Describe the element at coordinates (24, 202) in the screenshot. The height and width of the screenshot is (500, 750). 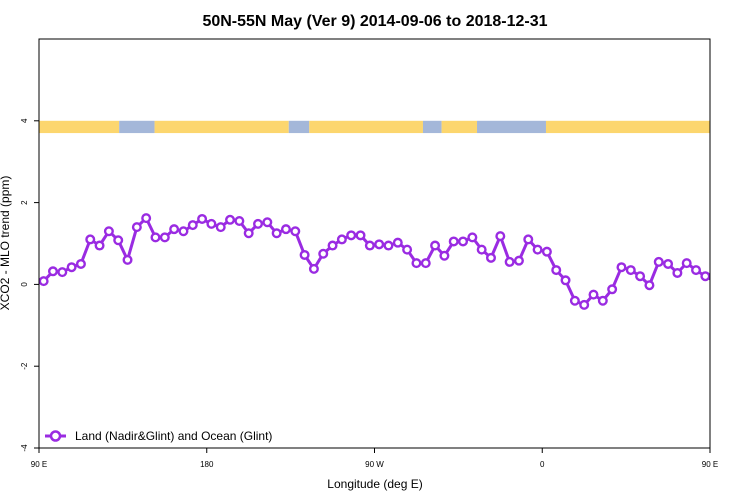
I see `y-tick-label: 2` at that location.